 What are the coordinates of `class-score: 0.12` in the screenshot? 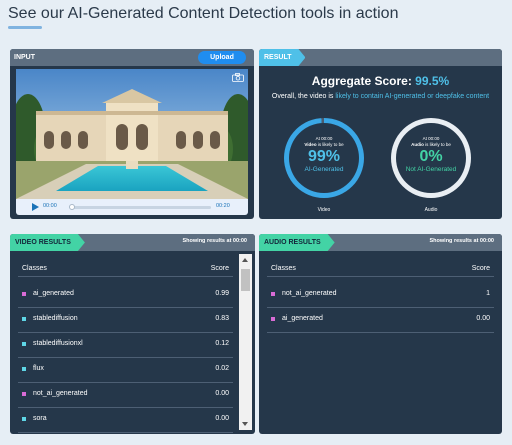 It's located at (222, 343).